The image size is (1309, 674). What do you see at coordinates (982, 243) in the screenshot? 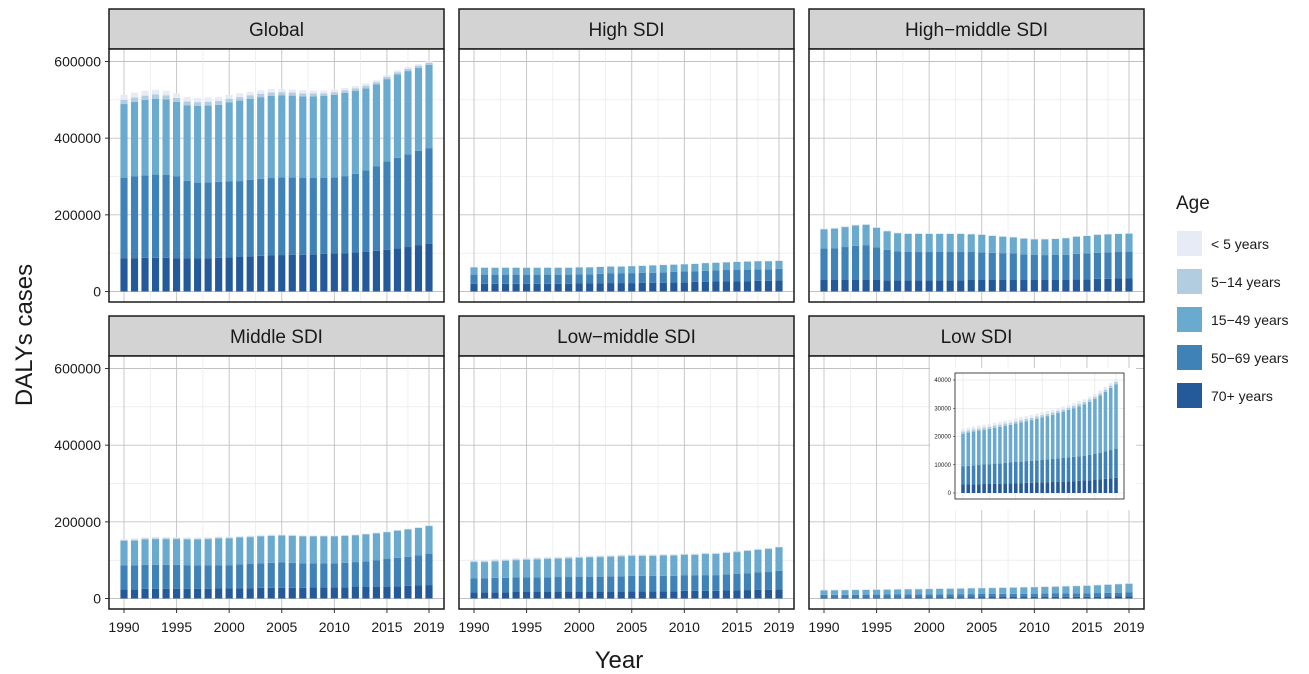
I see `bar-segment-15-49-years-2005` at bounding box center [982, 243].